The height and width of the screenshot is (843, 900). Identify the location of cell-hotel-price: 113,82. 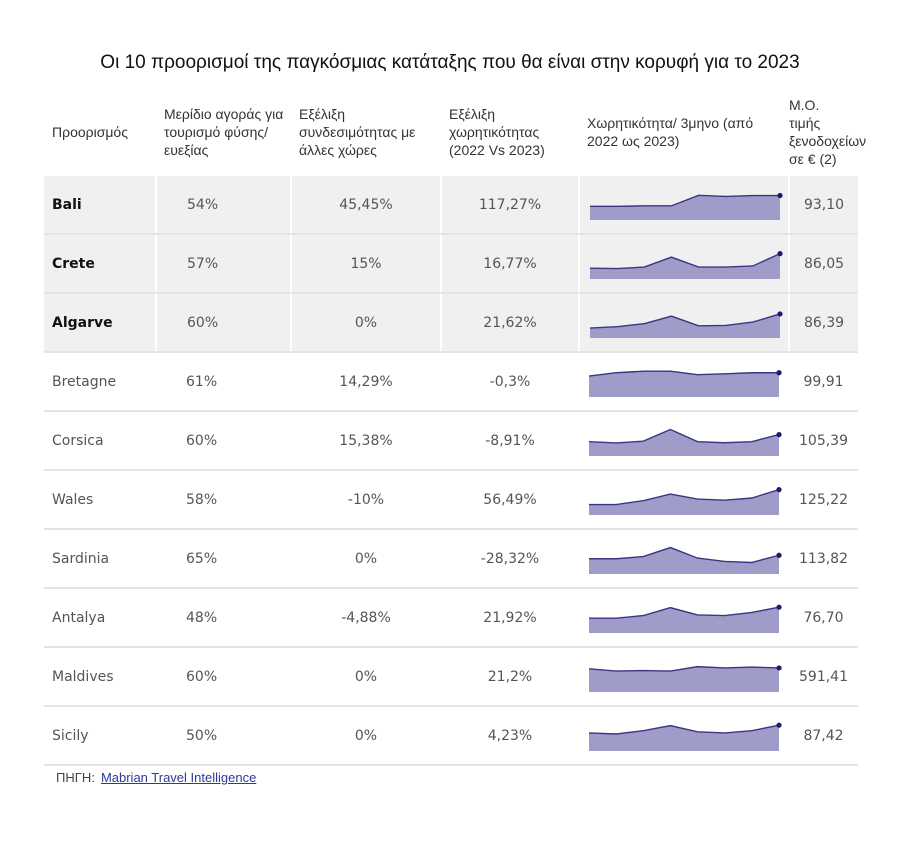
(823, 559).